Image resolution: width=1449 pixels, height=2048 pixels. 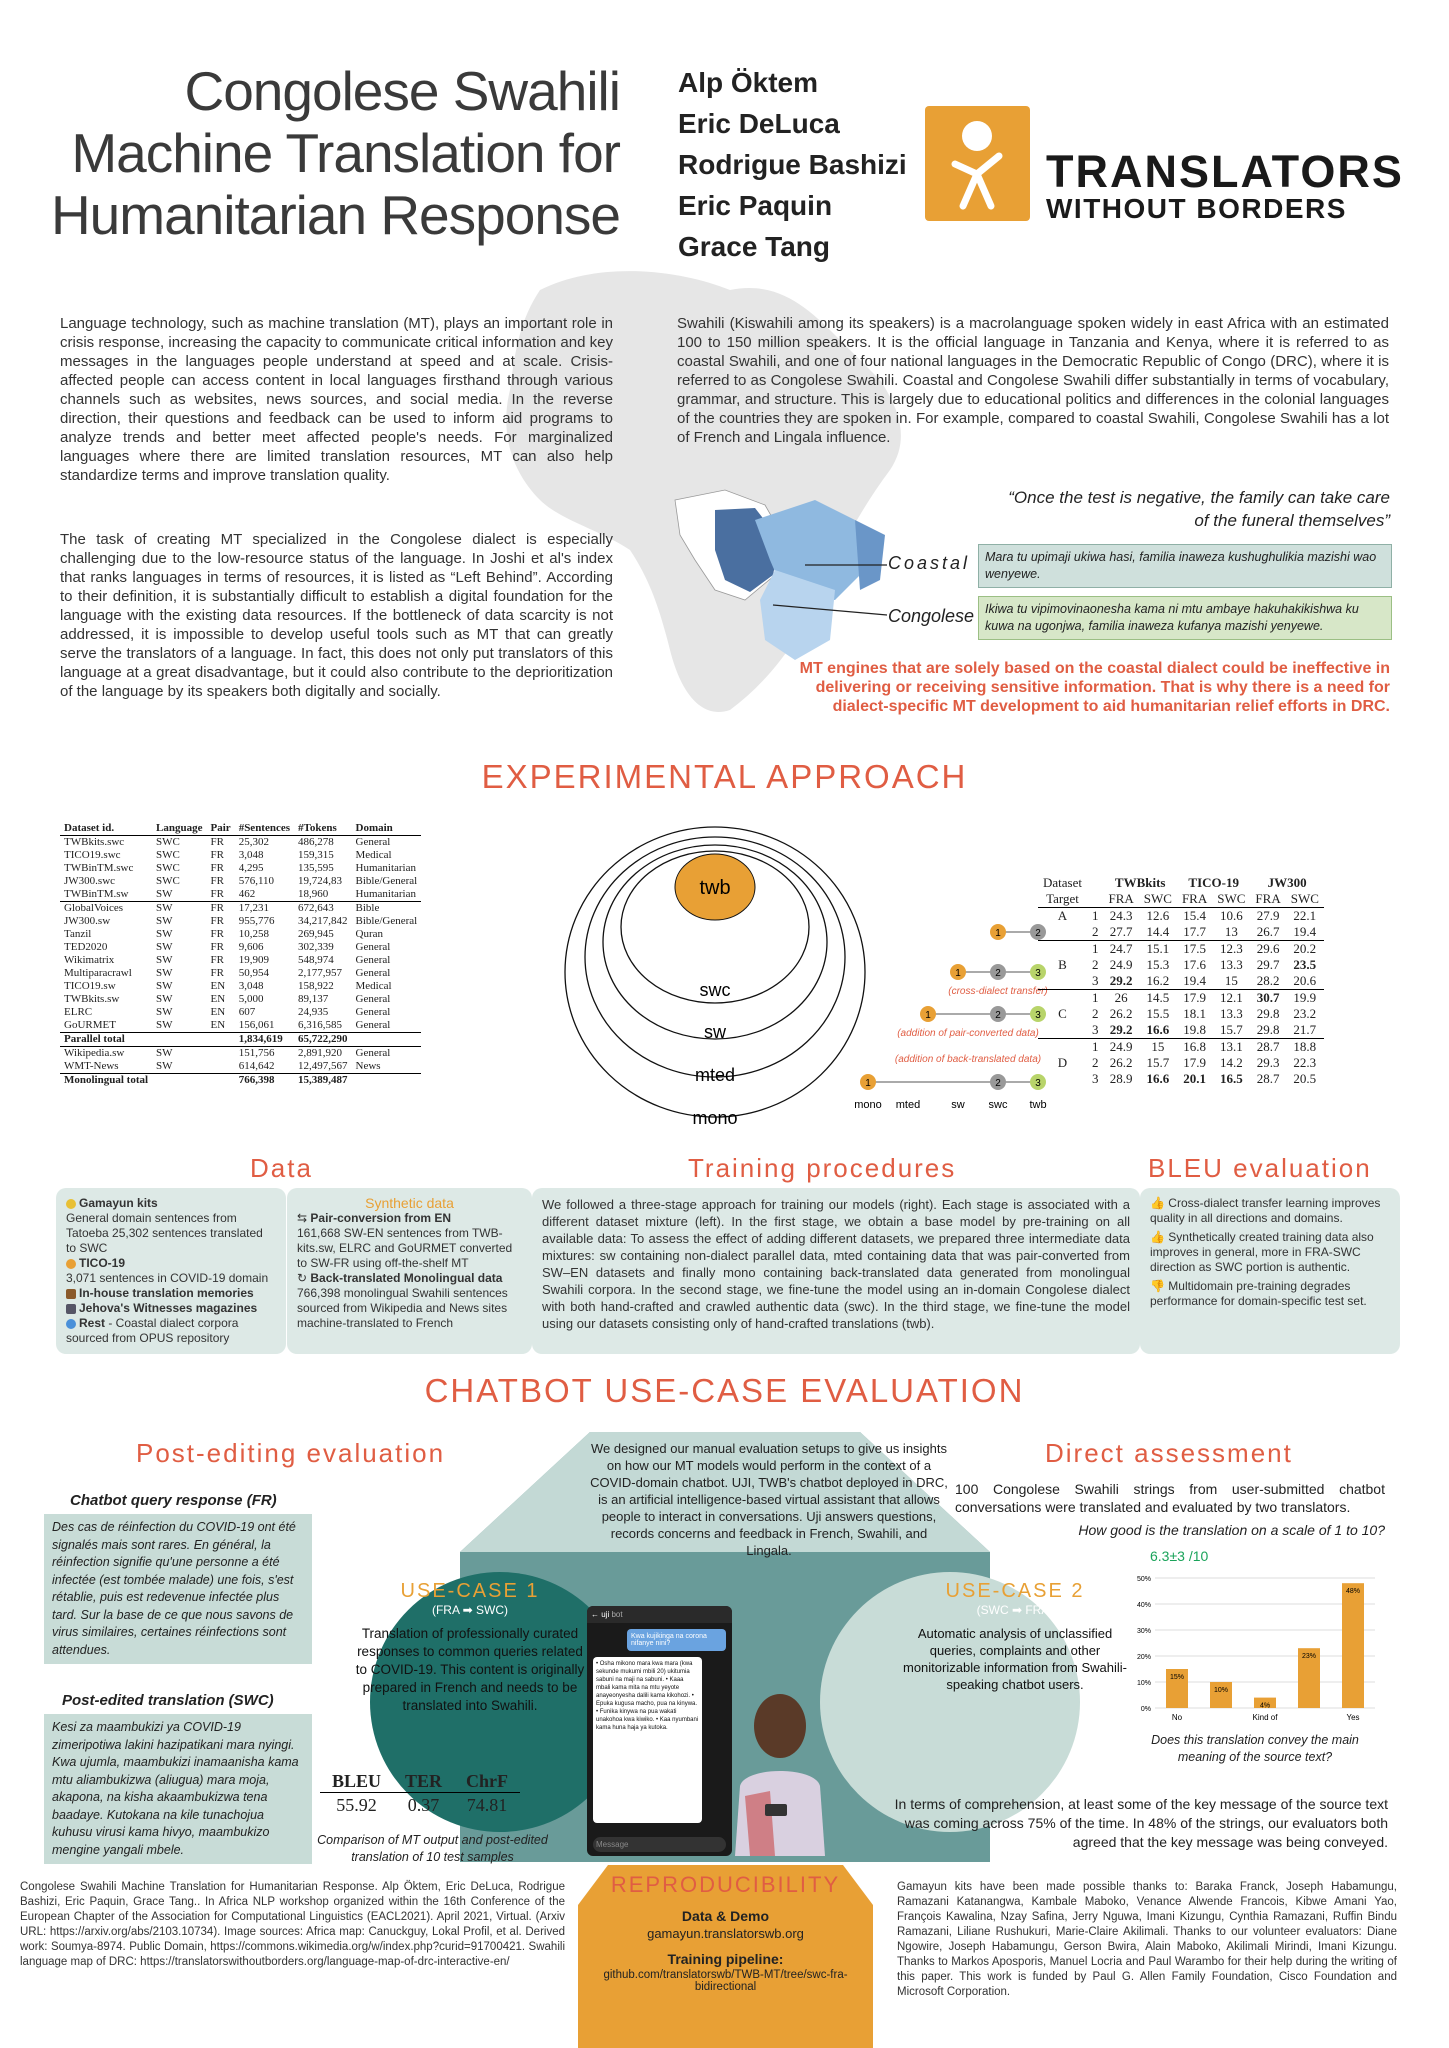 I want to click on table-cell: 10,258, so click(x=253, y=934).